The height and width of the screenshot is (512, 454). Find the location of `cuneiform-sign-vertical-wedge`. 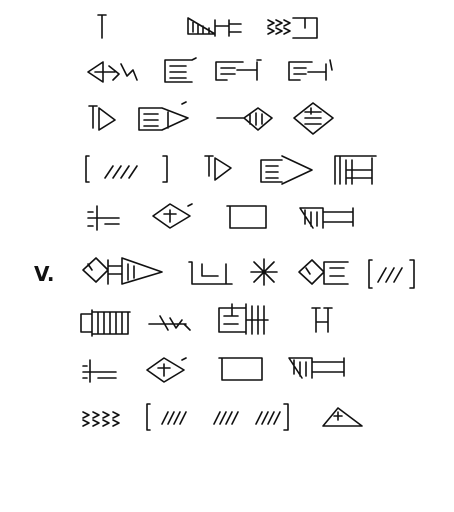

cuneiform-sign-vertical-wedge is located at coordinates (102, 26).